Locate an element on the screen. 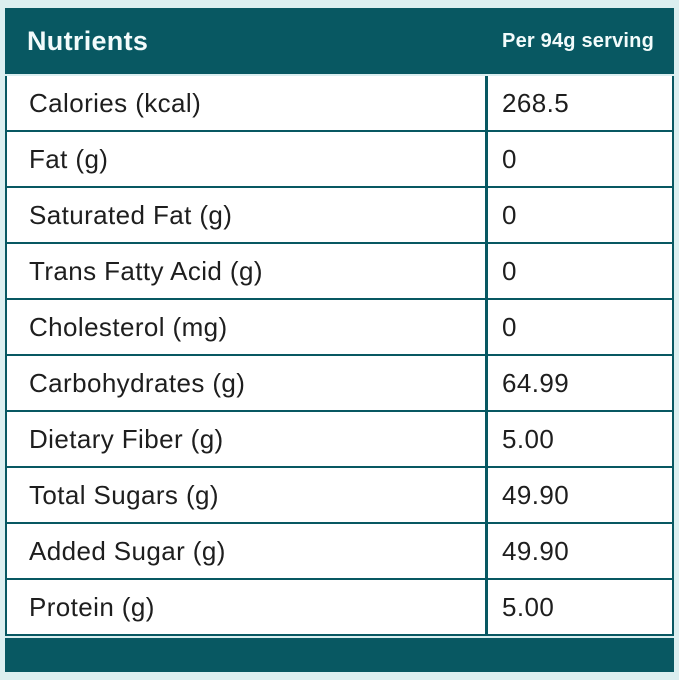  table-row: Carbohydrates (g) 64.99 is located at coordinates (339, 384).